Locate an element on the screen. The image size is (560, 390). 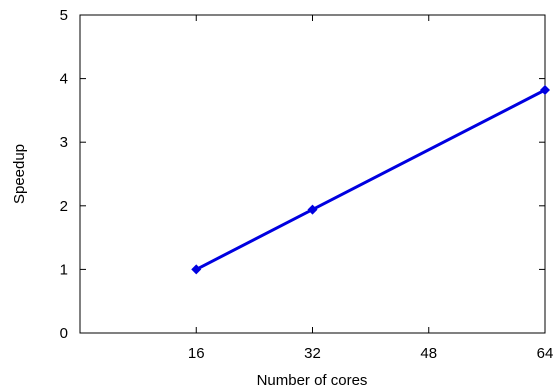
x-tick-label: 64 is located at coordinates (545, 353).